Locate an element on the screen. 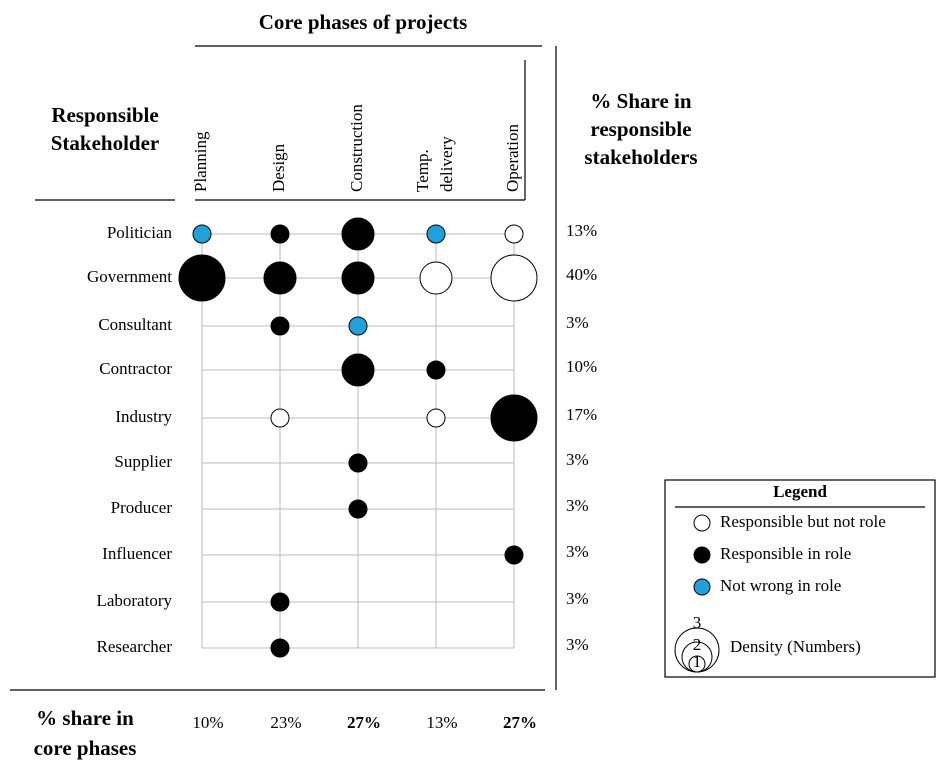 Image resolution: width=937 pixels, height=764 pixels. stakeholder-share: 10% is located at coordinates (581, 366).